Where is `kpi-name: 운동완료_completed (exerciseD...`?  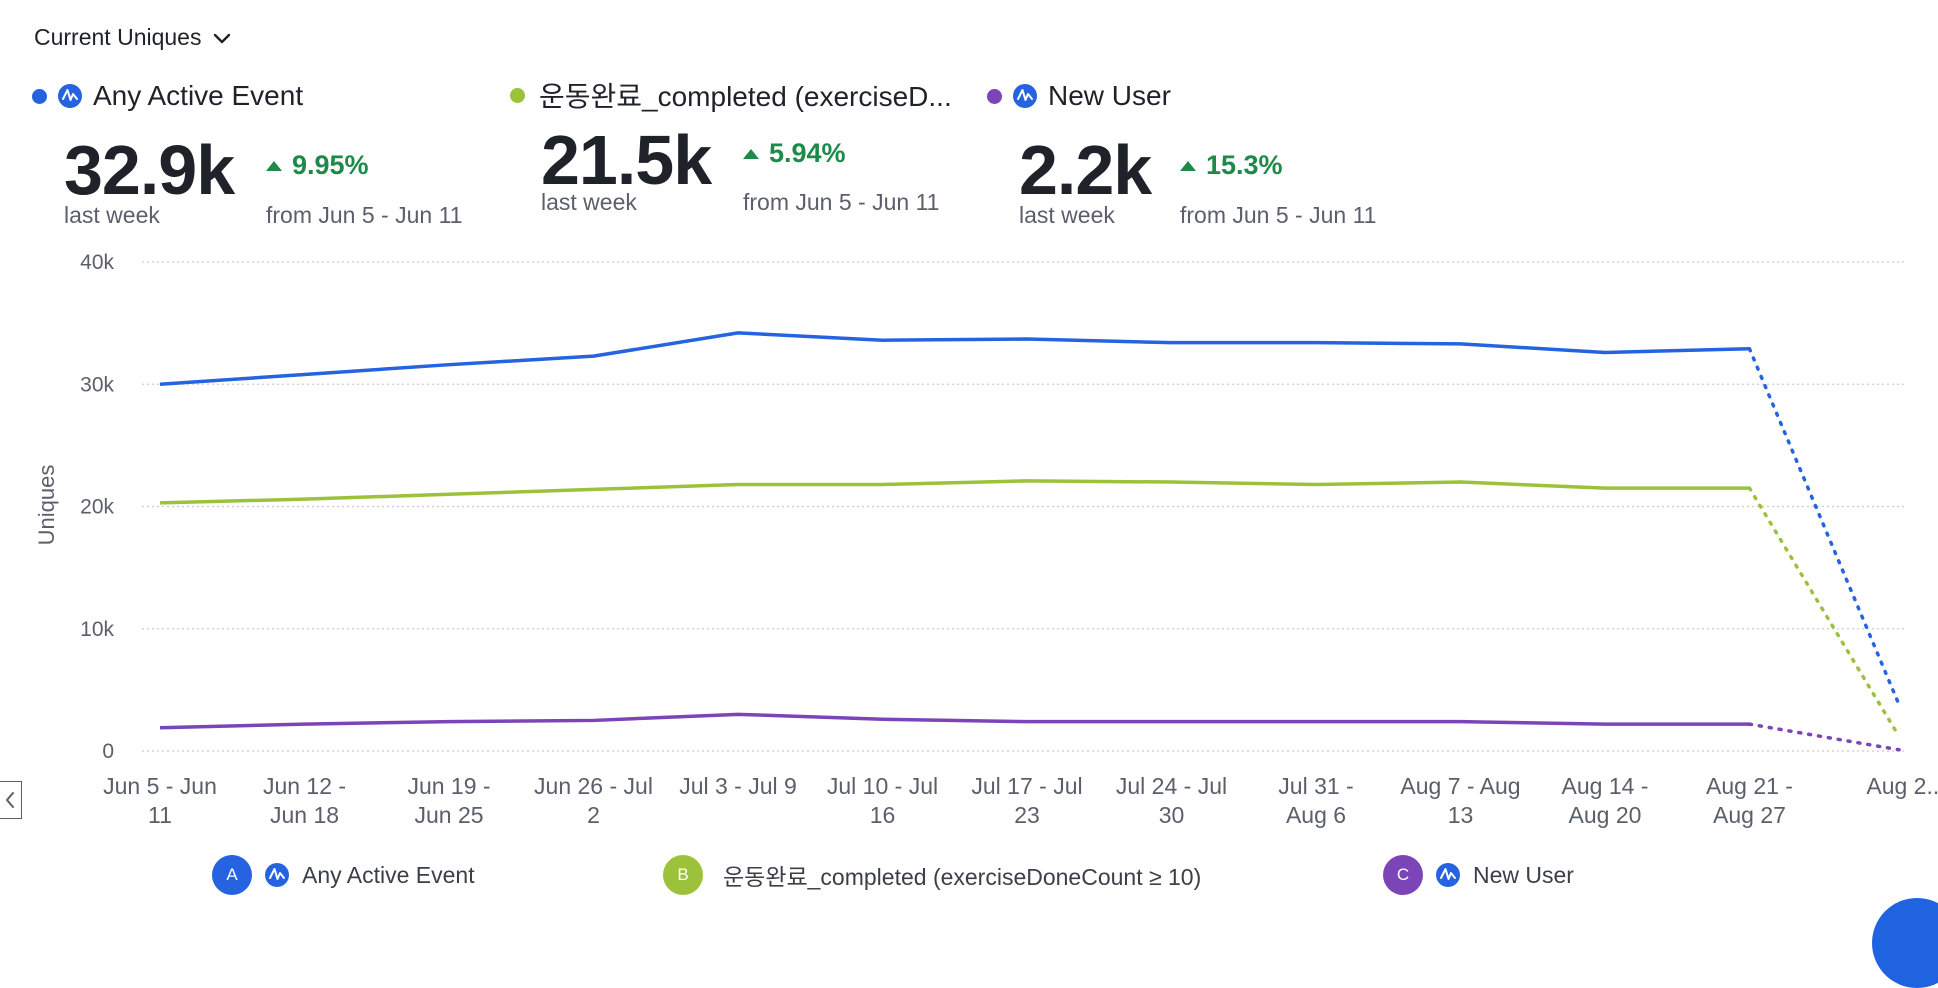
kpi-name: 운동완료_completed (exerciseD... is located at coordinates (745, 96).